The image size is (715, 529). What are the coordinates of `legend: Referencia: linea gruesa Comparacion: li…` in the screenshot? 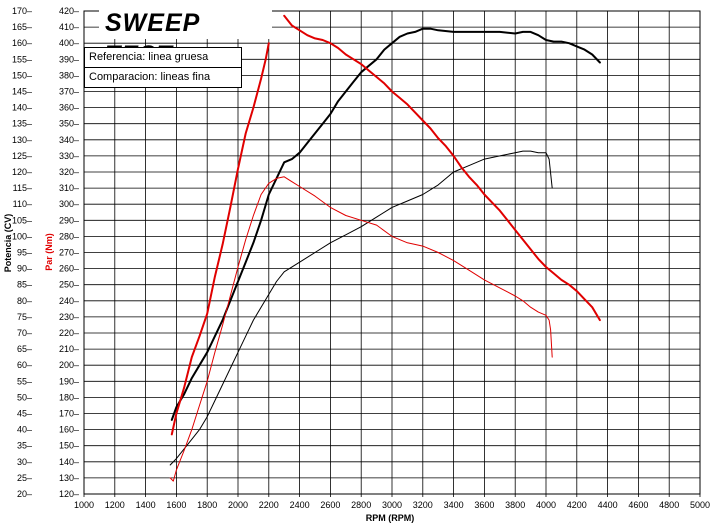 It's located at (163, 67).